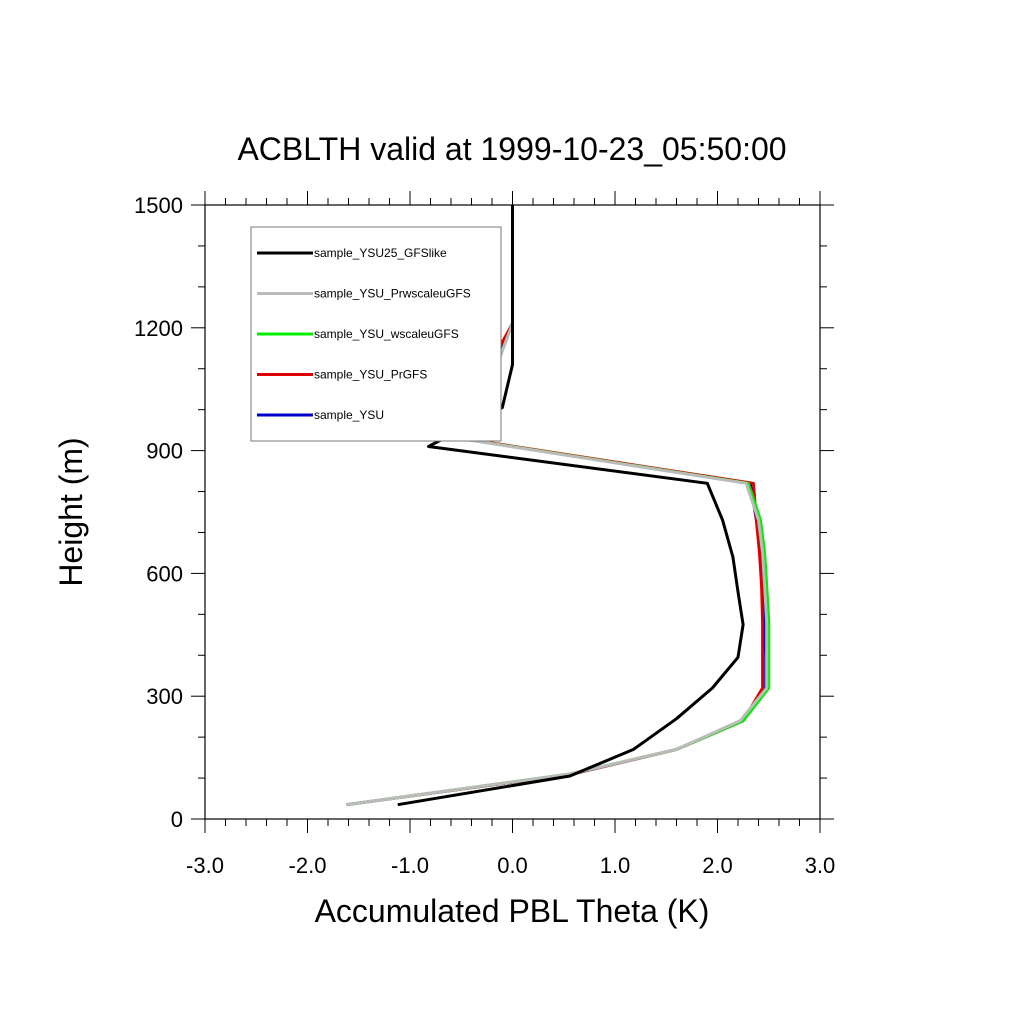 The image size is (1024, 1024). What do you see at coordinates (308, 865) in the screenshot?
I see `x-tick-label: -2.0` at bounding box center [308, 865].